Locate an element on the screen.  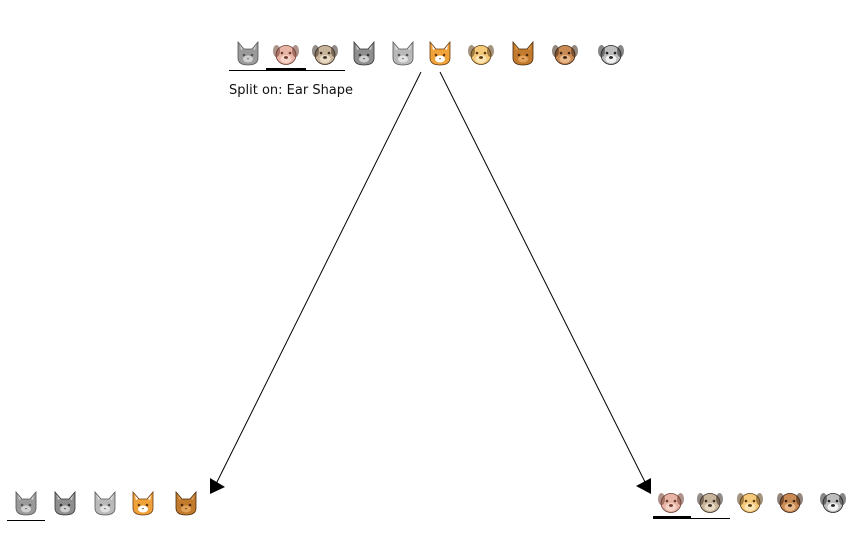
split-label: Split on: Ear Shape is located at coordinates (291, 90).